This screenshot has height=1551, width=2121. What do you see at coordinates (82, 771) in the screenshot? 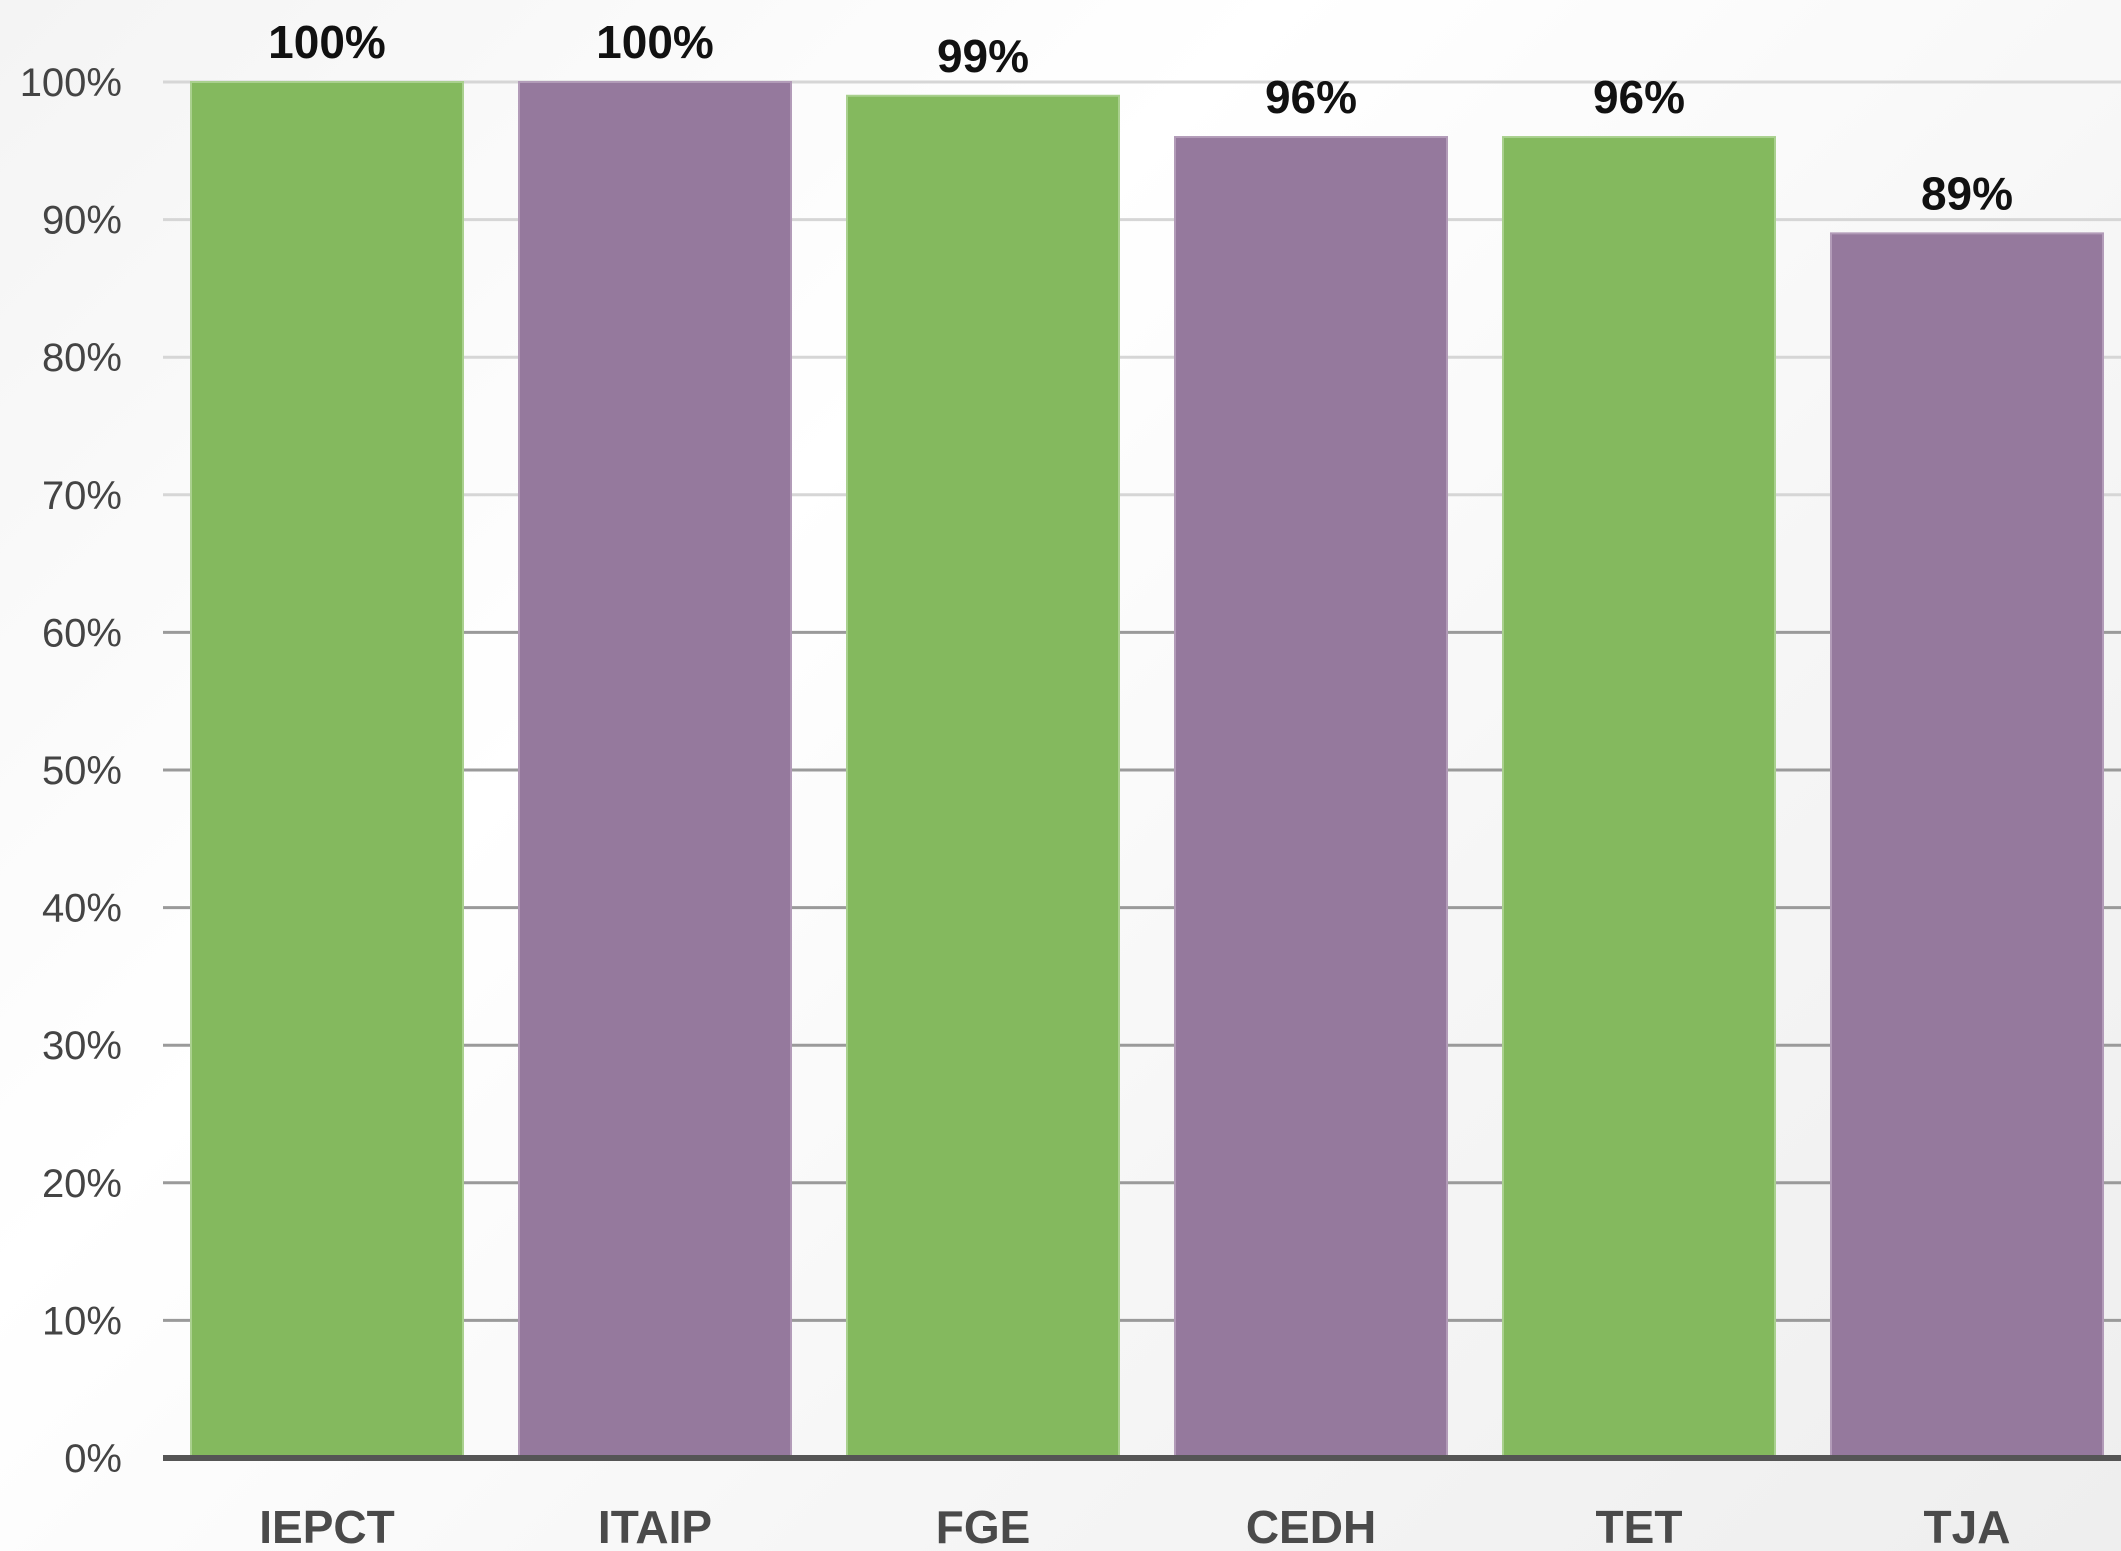
I see `y-tick-label: 50%` at bounding box center [82, 771].